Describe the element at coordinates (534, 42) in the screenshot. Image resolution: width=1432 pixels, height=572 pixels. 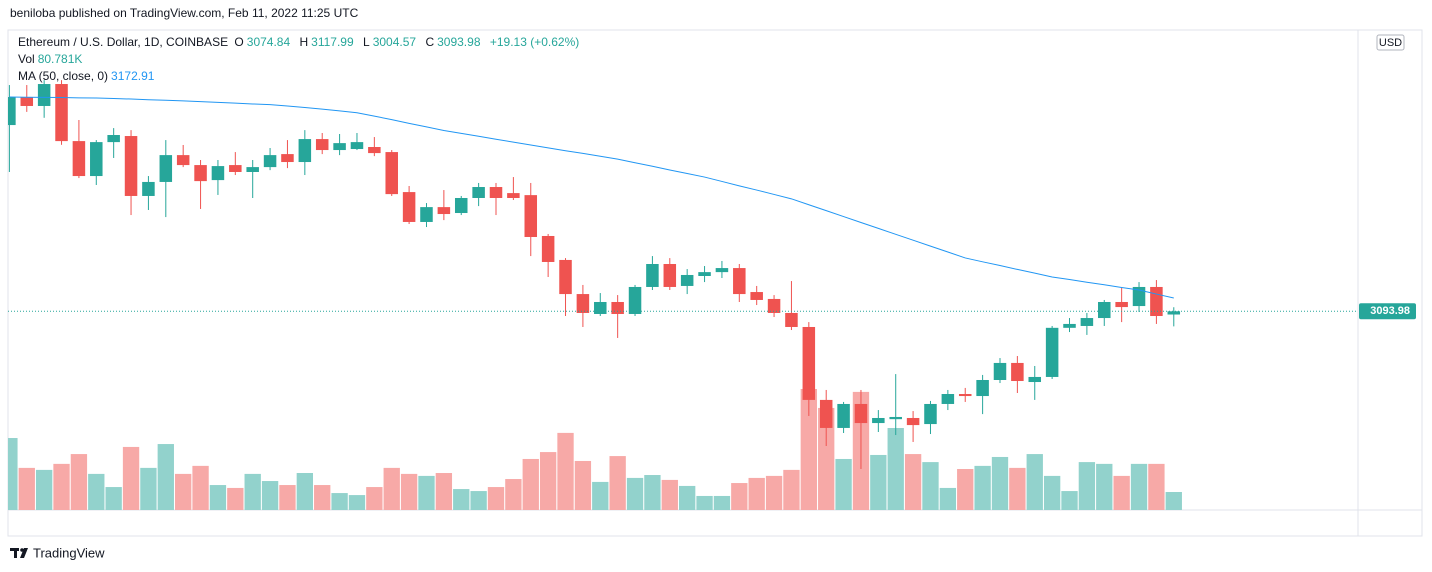
I see `change: +19.13 (+0.62%)` at that location.